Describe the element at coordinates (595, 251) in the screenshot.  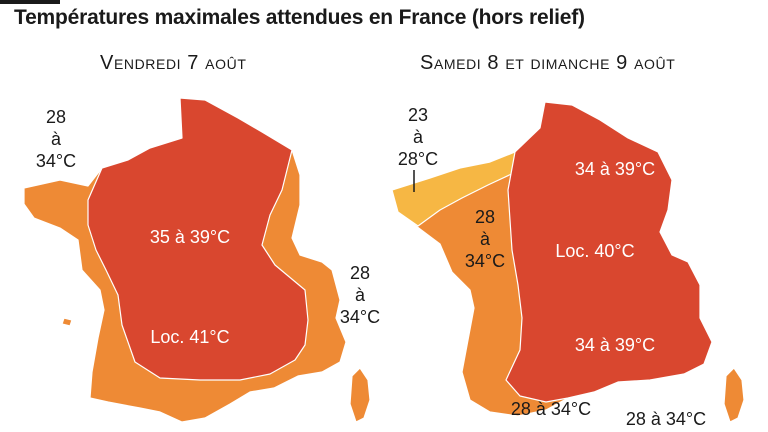
I see `right-zone-local-label: Loc. 40°C` at that location.